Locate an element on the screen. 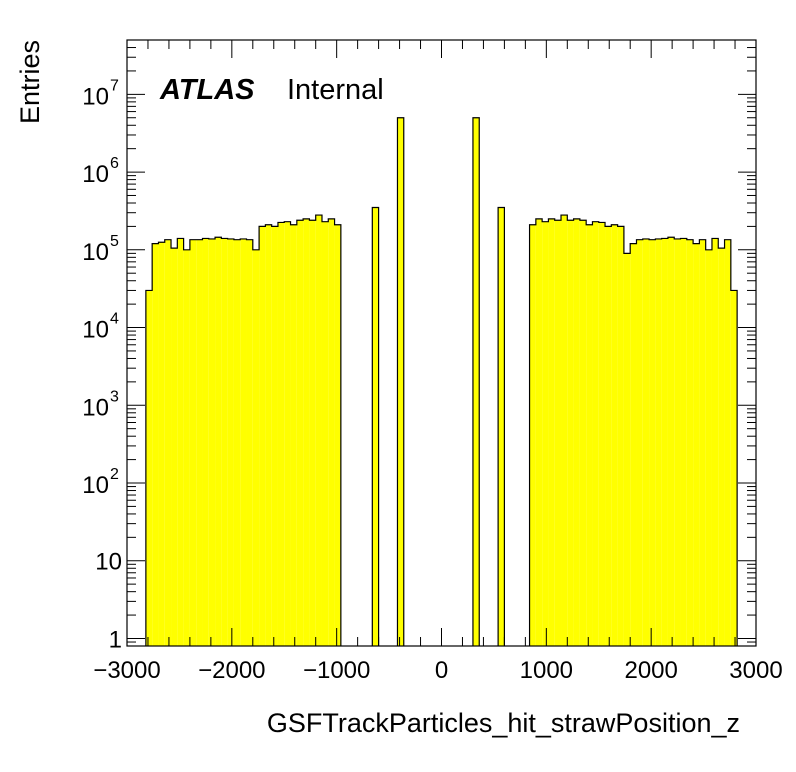 This screenshot has height=772, width=796. x-tick-label: −1000 is located at coordinates (336, 670).